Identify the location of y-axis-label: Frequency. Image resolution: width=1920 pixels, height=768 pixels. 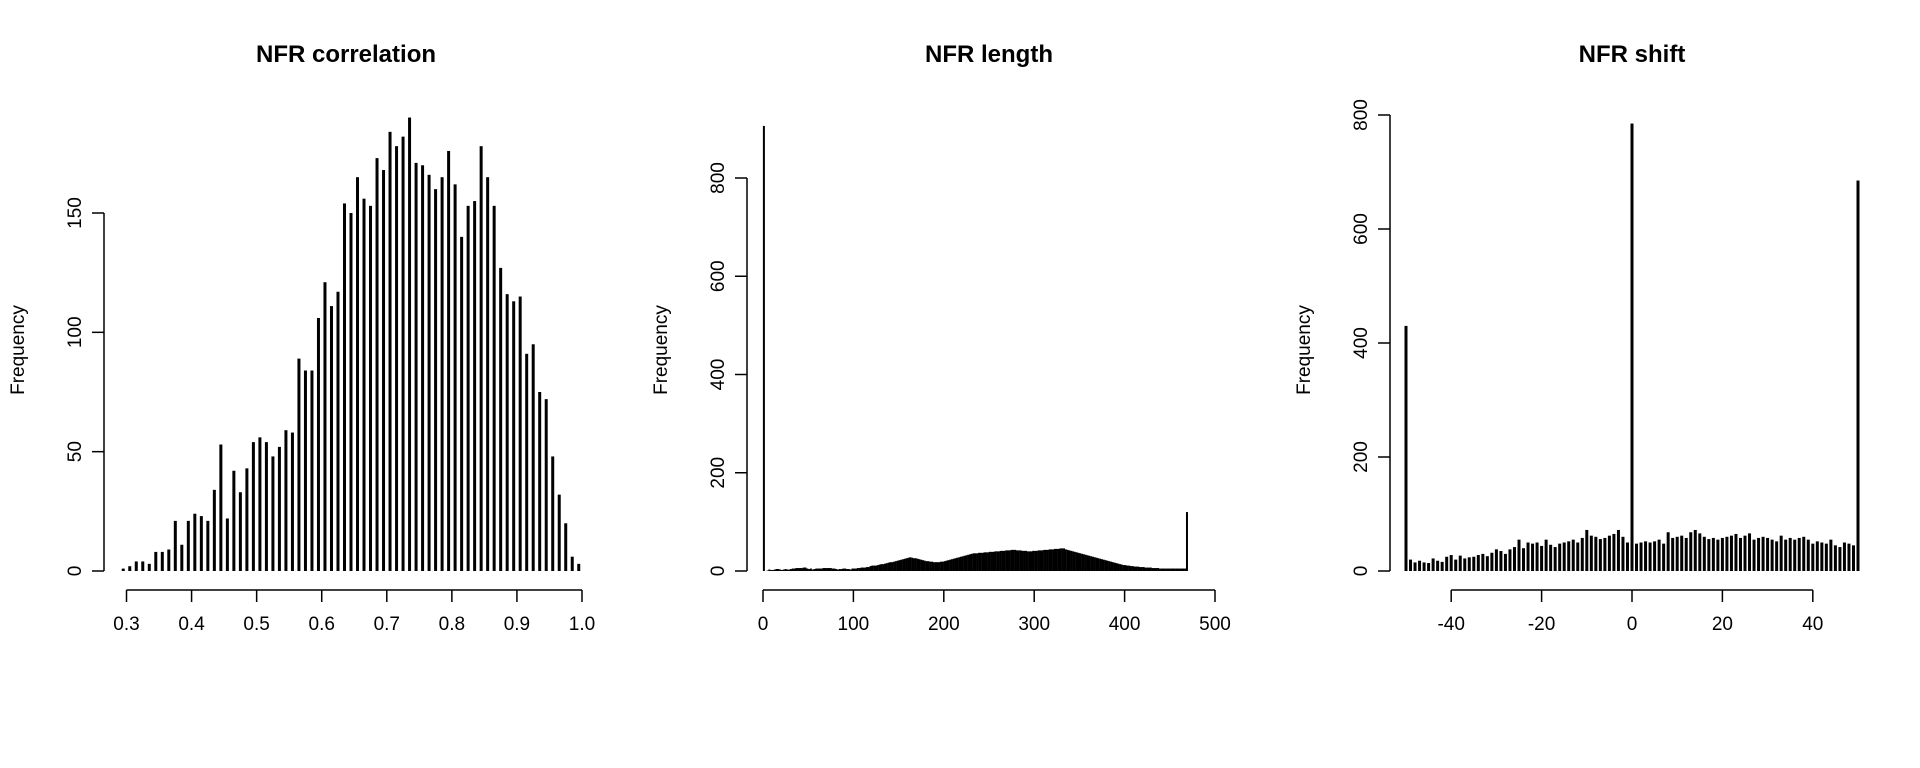
(1304, 350).